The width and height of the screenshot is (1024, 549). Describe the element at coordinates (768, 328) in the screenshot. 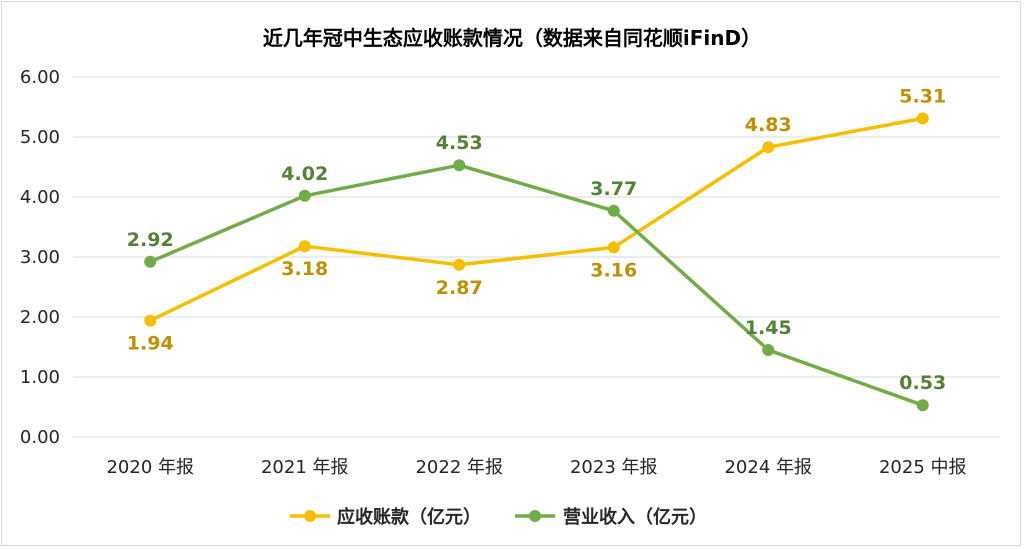

I see `data-label: 1.45` at that location.